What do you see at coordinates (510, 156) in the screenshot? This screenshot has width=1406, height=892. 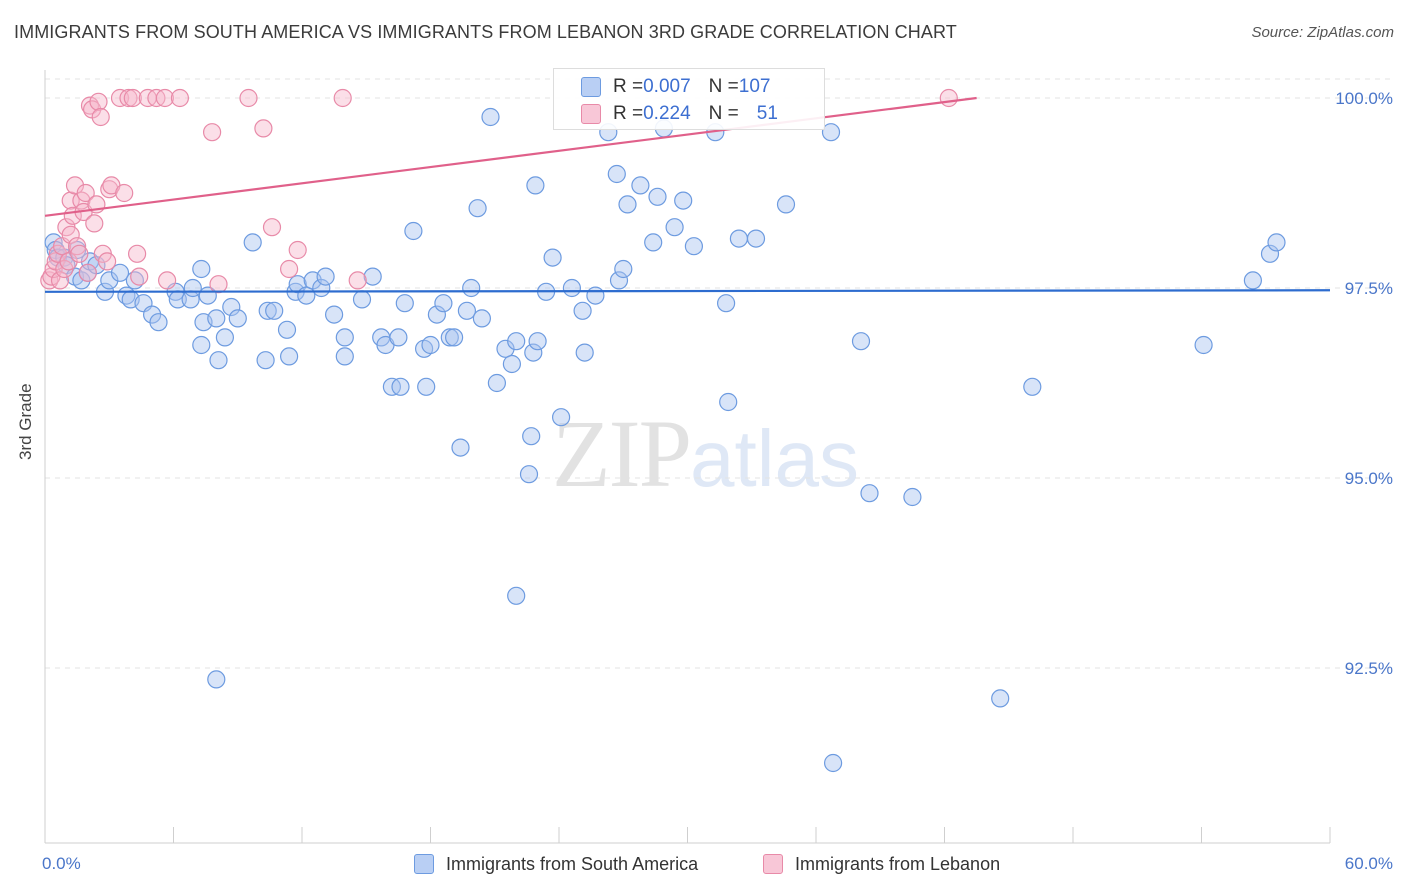 I see `trend-line-lebanon` at bounding box center [510, 156].